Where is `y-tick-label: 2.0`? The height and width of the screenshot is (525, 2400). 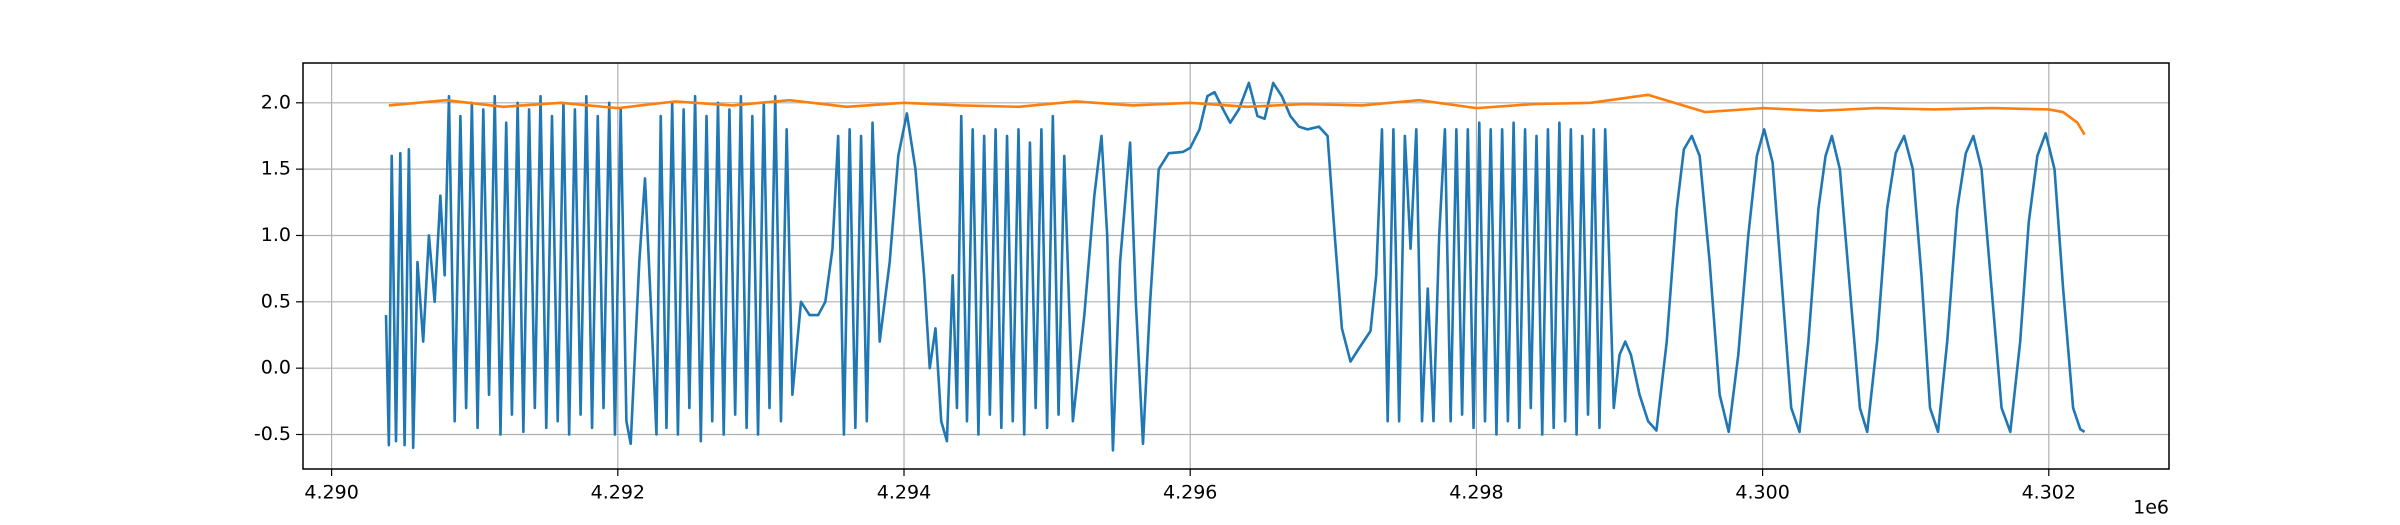
y-tick-label: 2.0 is located at coordinates (276, 102).